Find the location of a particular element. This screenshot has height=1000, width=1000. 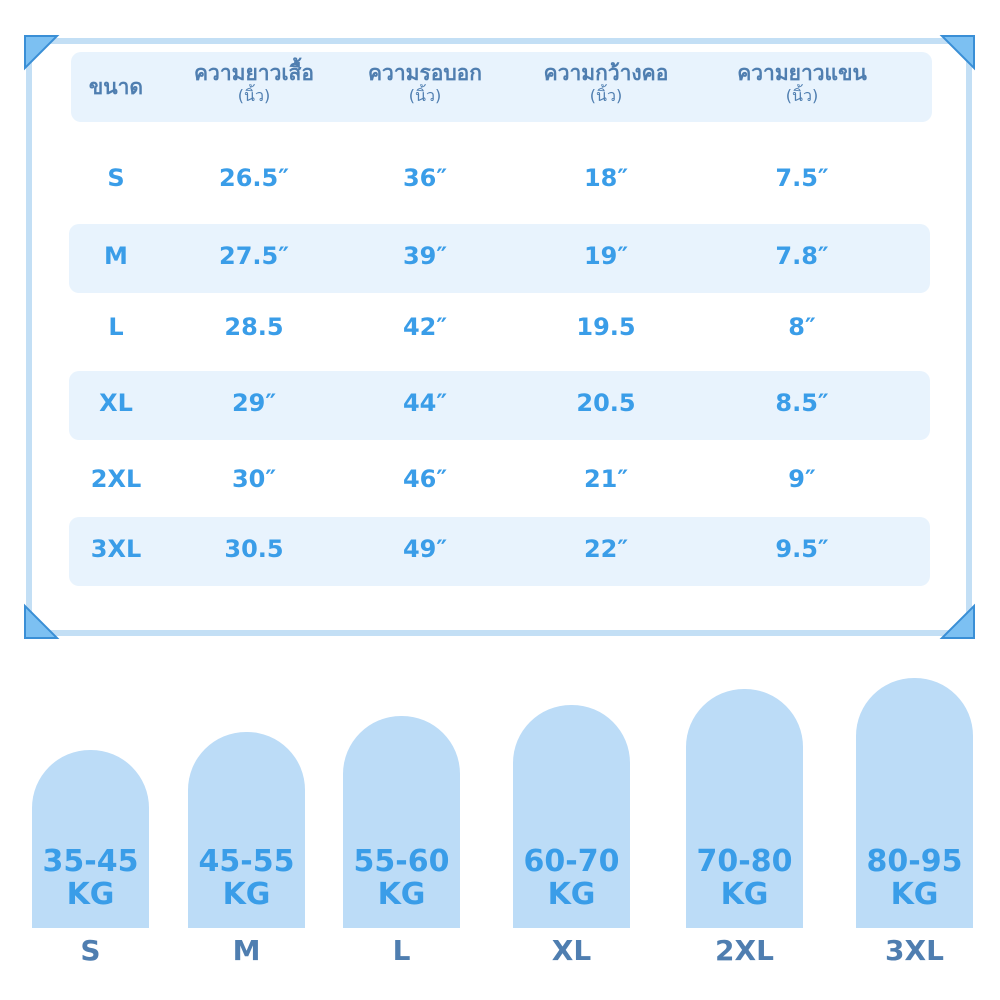

value-cell: 49″ is located at coordinates (425, 549).